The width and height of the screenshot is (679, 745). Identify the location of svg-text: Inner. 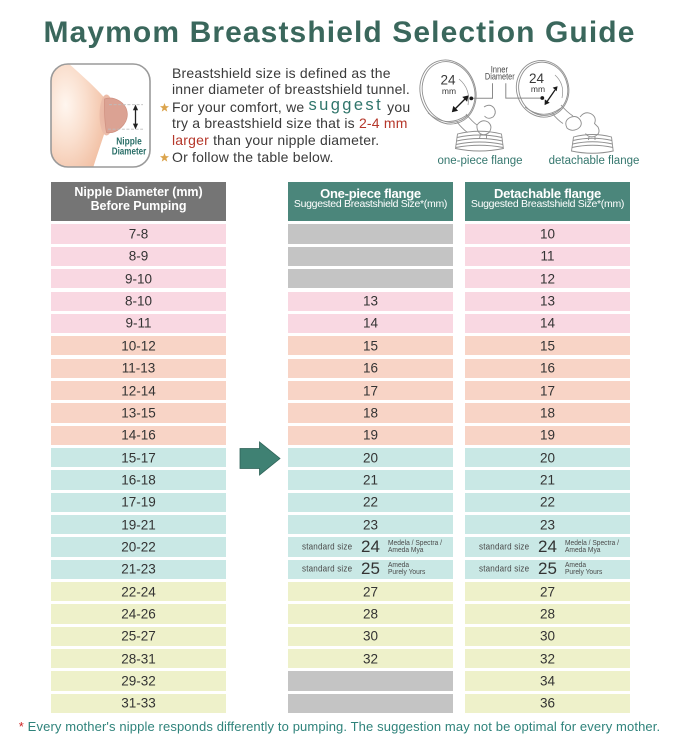
(499, 69).